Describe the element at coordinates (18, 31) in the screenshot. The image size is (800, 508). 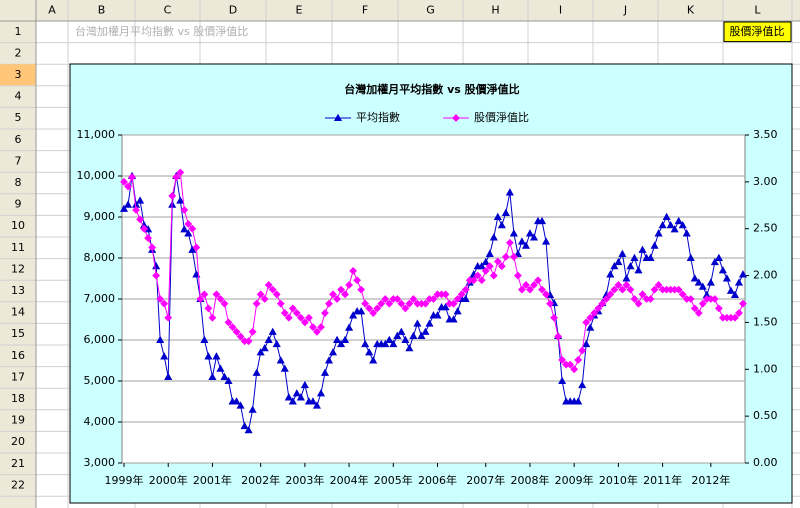
I see `row-number: 1` at that location.